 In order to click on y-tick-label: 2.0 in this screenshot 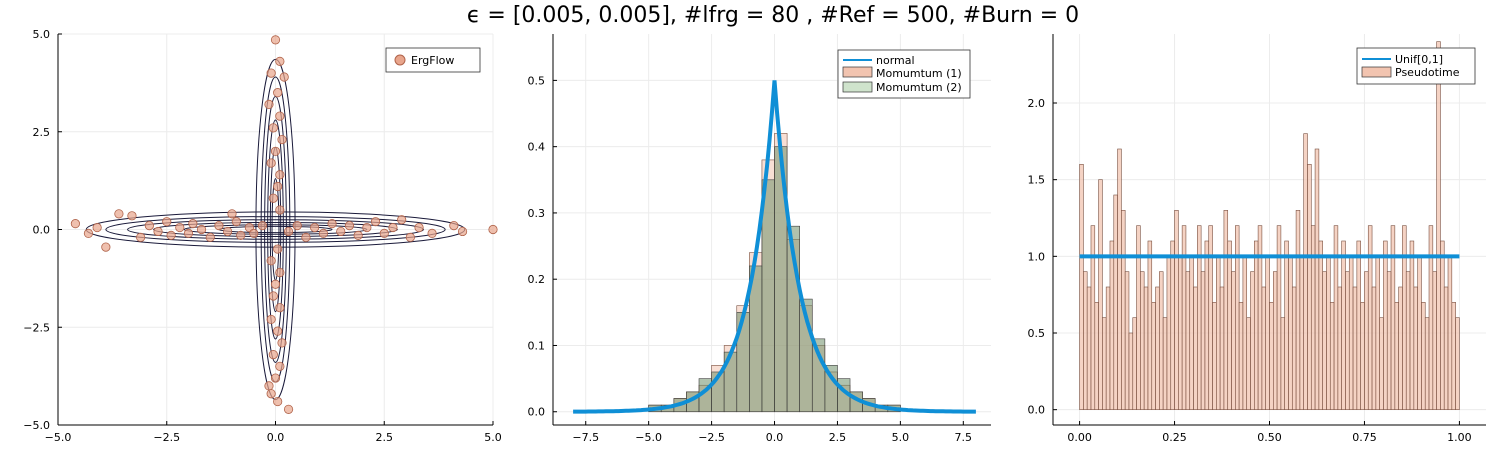, I will do `click(1037, 103)`.